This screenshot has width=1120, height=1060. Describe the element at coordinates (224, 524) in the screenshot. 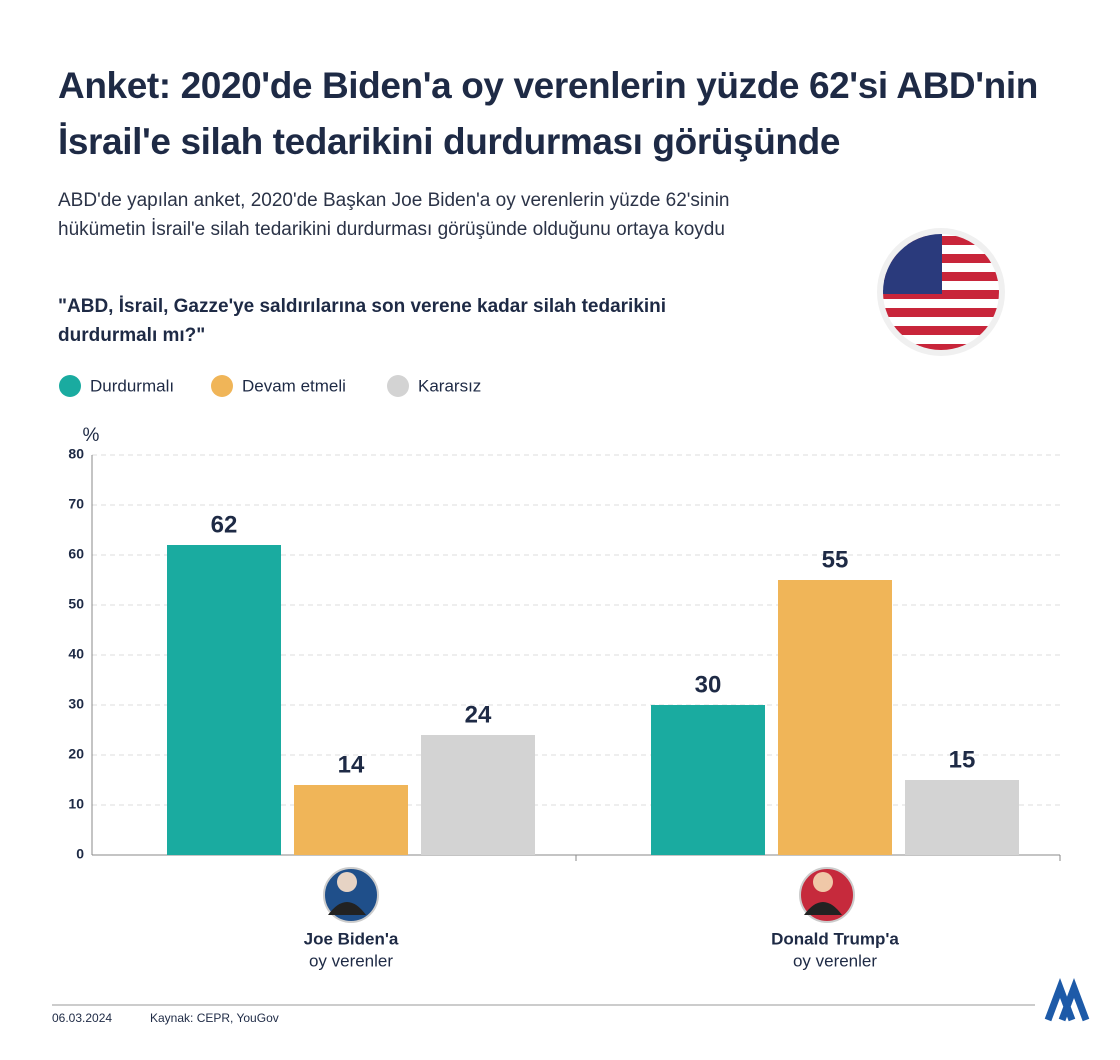

I see `value-label: 62` at that location.